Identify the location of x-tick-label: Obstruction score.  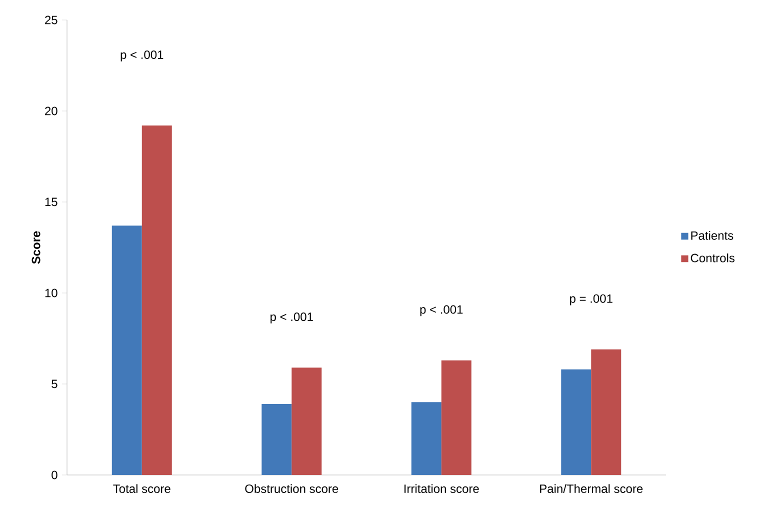
(291, 489).